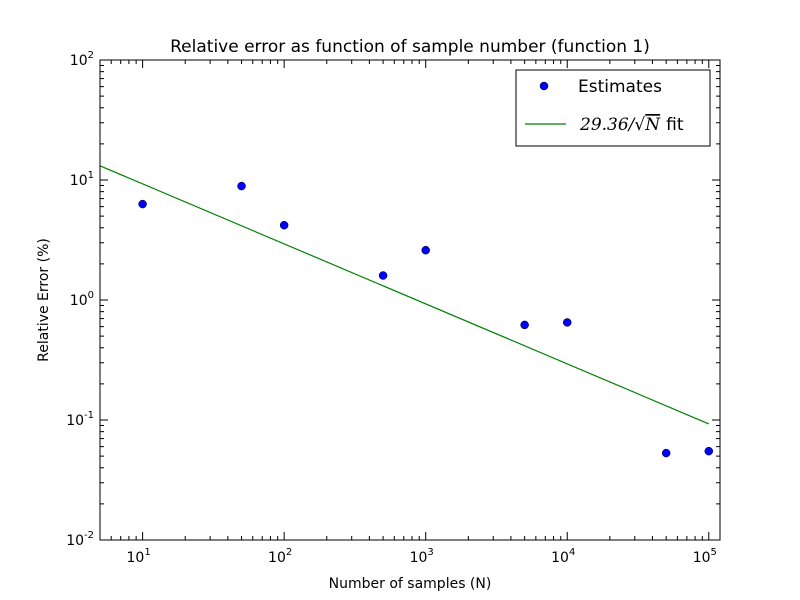 This screenshot has height=600, width=800. I want to click on legend-fit-sqrt: √, so click(639, 125).